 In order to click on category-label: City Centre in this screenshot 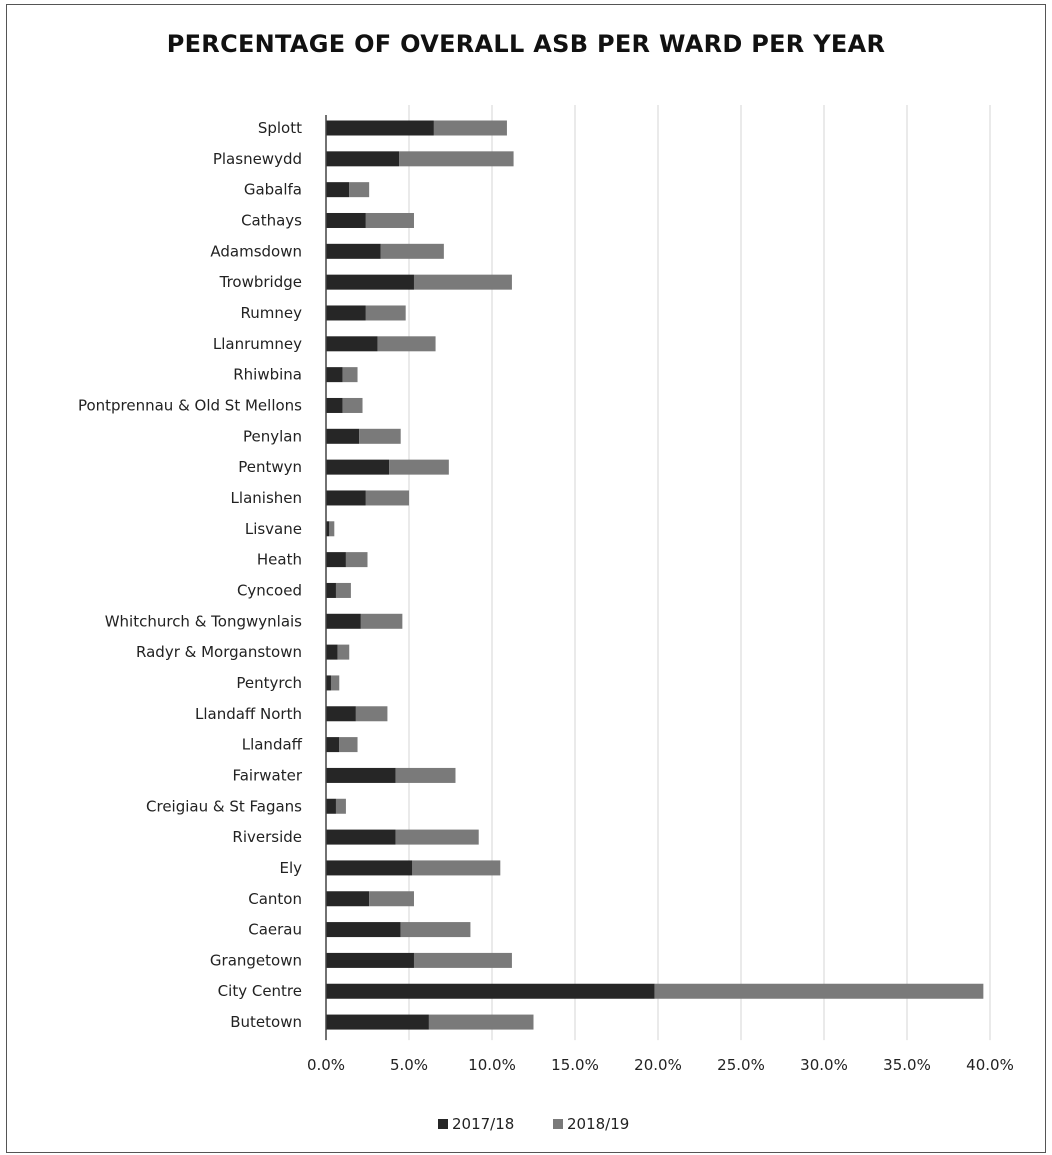, I will do `click(260, 991)`.